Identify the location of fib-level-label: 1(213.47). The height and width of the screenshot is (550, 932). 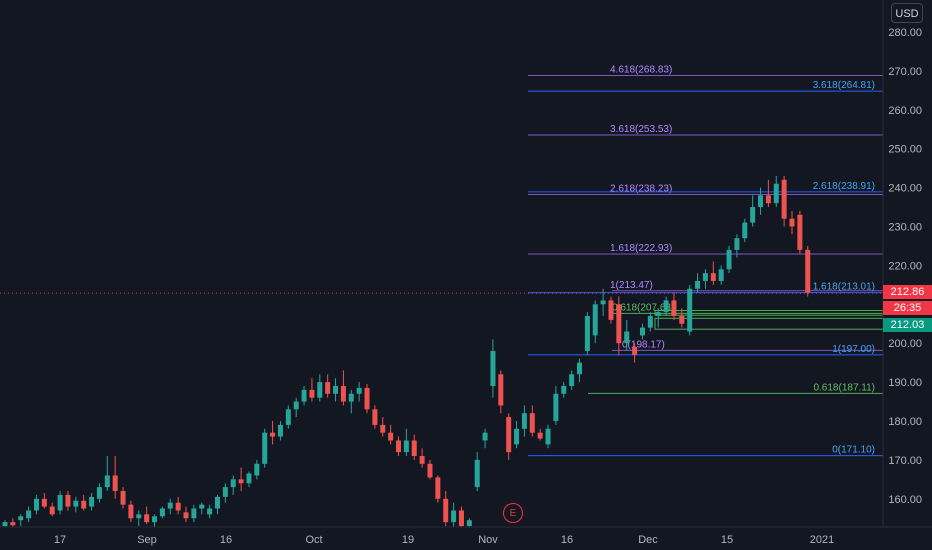
(631, 285).